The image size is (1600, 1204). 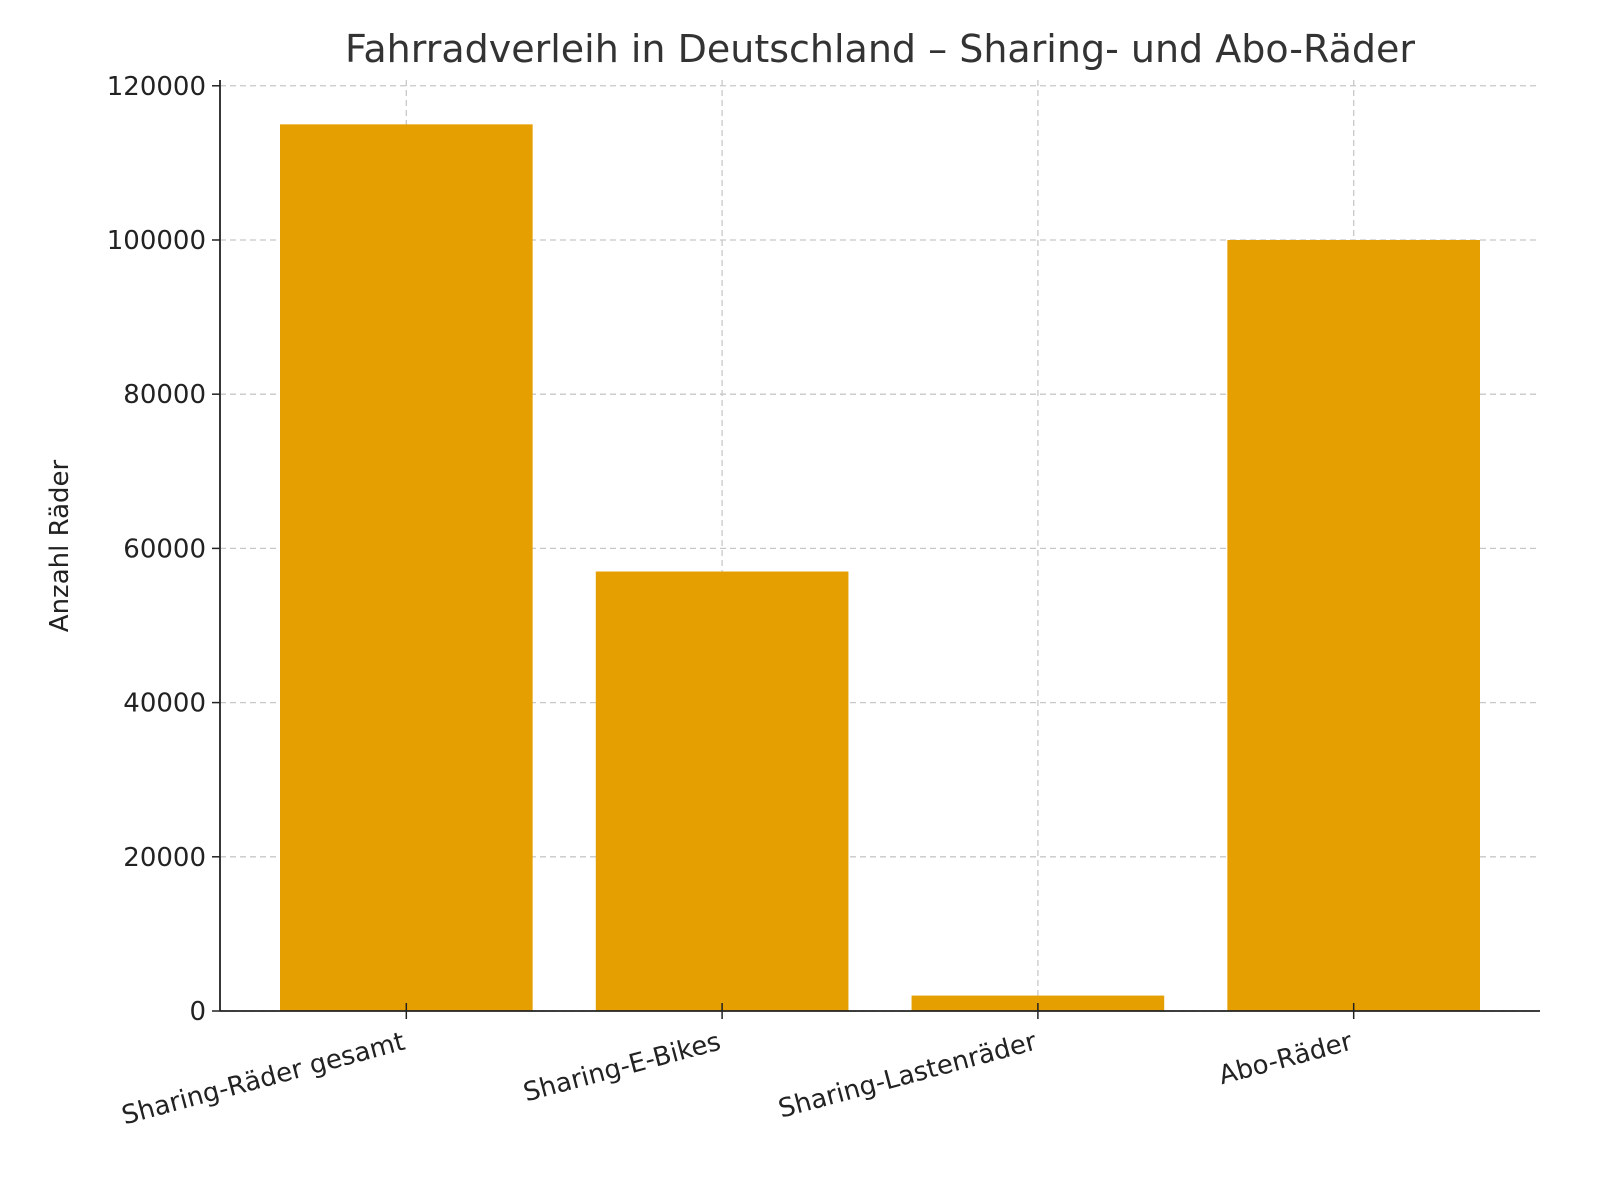 What do you see at coordinates (60, 545) in the screenshot?
I see `y-axis-label: Anzahl Räder` at bounding box center [60, 545].